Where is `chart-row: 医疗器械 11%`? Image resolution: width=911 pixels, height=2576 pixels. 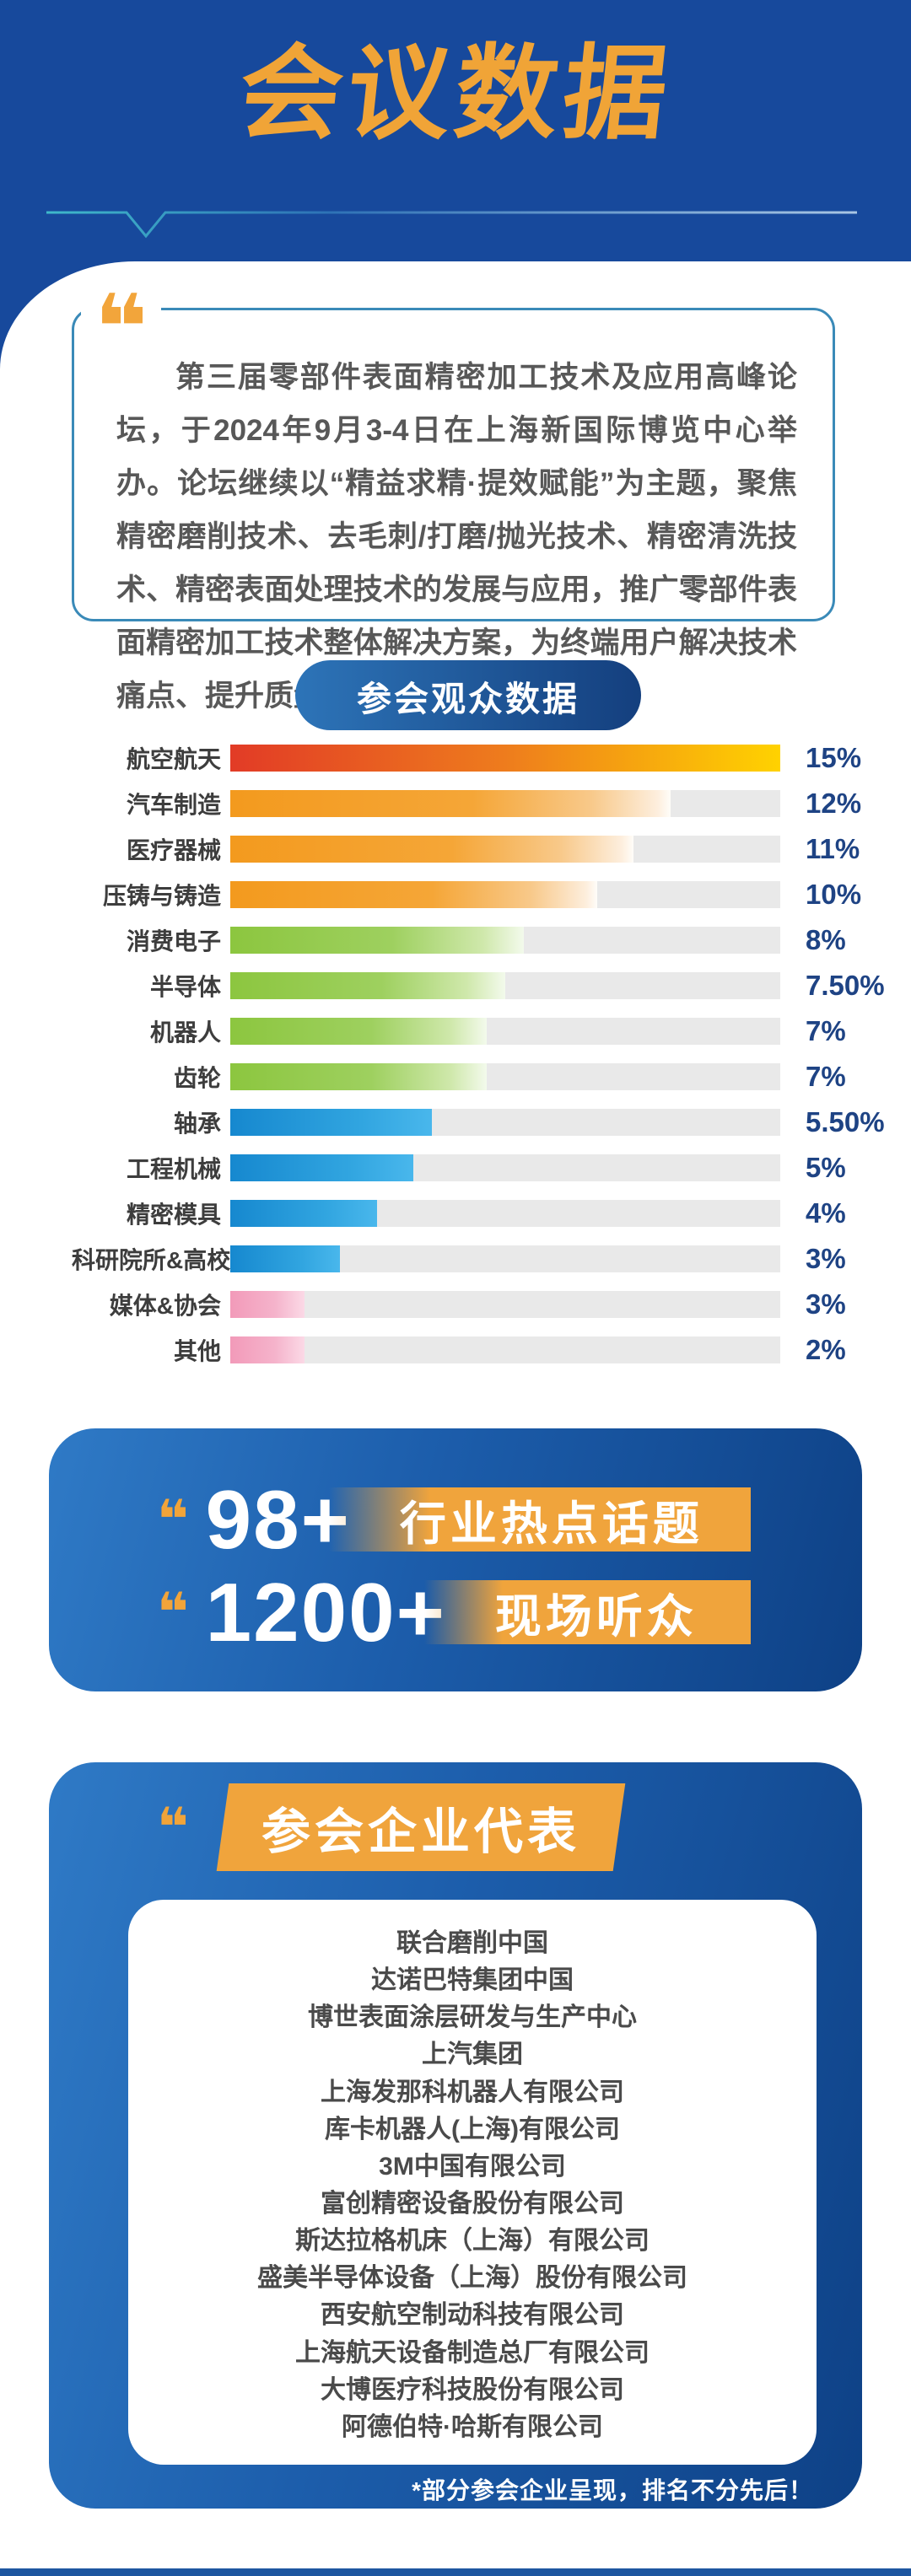
chart-row: 医疗器械 11% is located at coordinates (468, 848).